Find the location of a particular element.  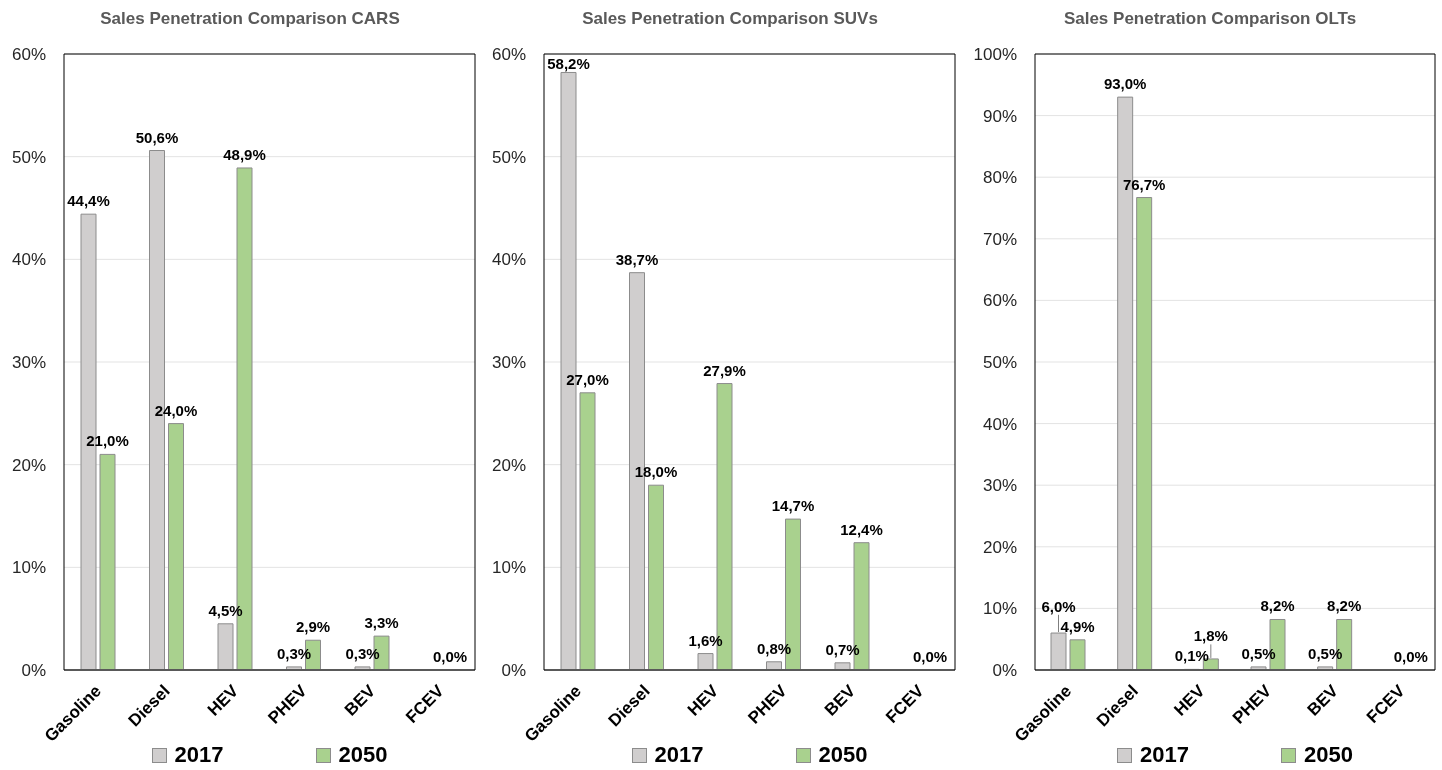

data-label: 0,1% is located at coordinates (1191, 656).